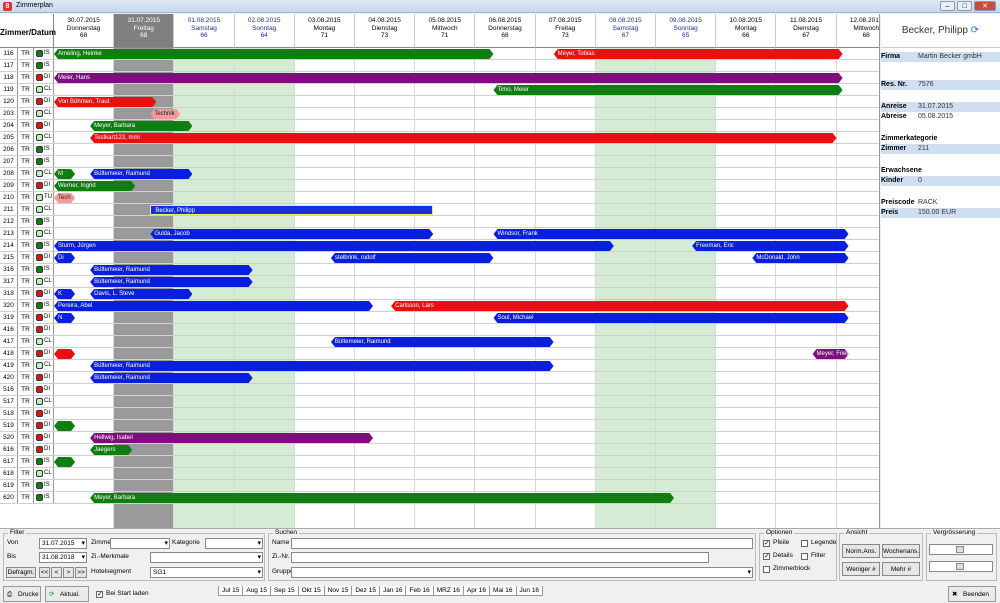  I want to click on month-tab: Jun 16, so click(529, 591).